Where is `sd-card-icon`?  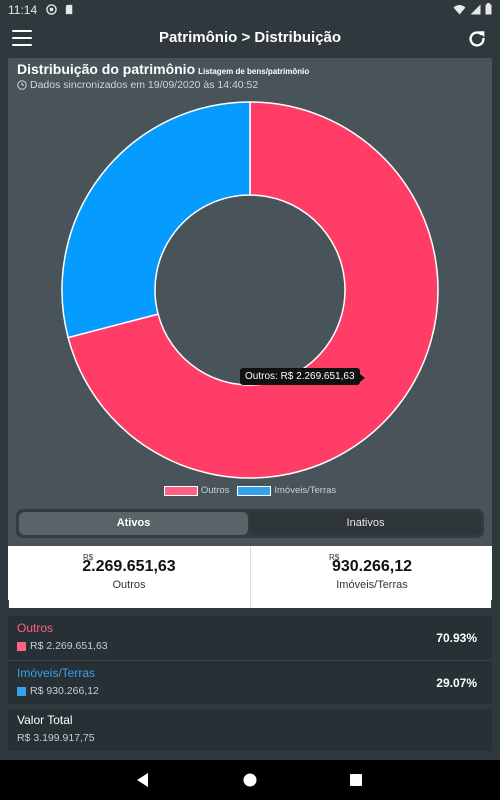
sd-card-icon is located at coordinates (69, 9).